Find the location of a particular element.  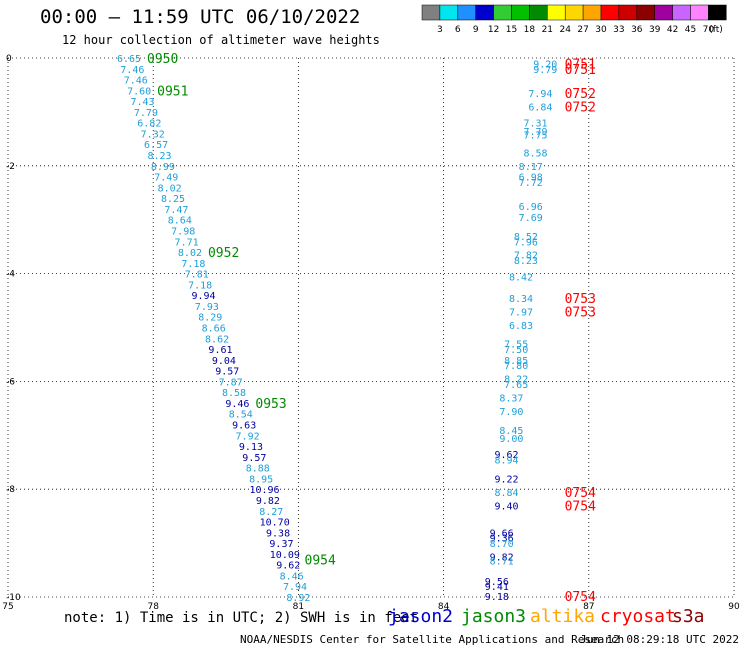

x-tick-label: 81 is located at coordinates (298, 607).